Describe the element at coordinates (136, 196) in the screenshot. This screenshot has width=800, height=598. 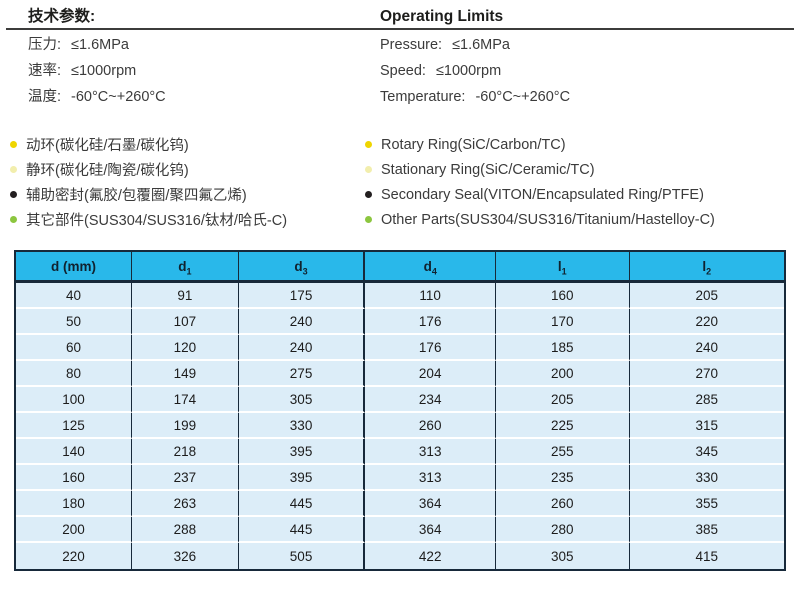
I see `material-label: 辅助密封(氟胶/包覆圈/聚四氟乙烯)` at that location.